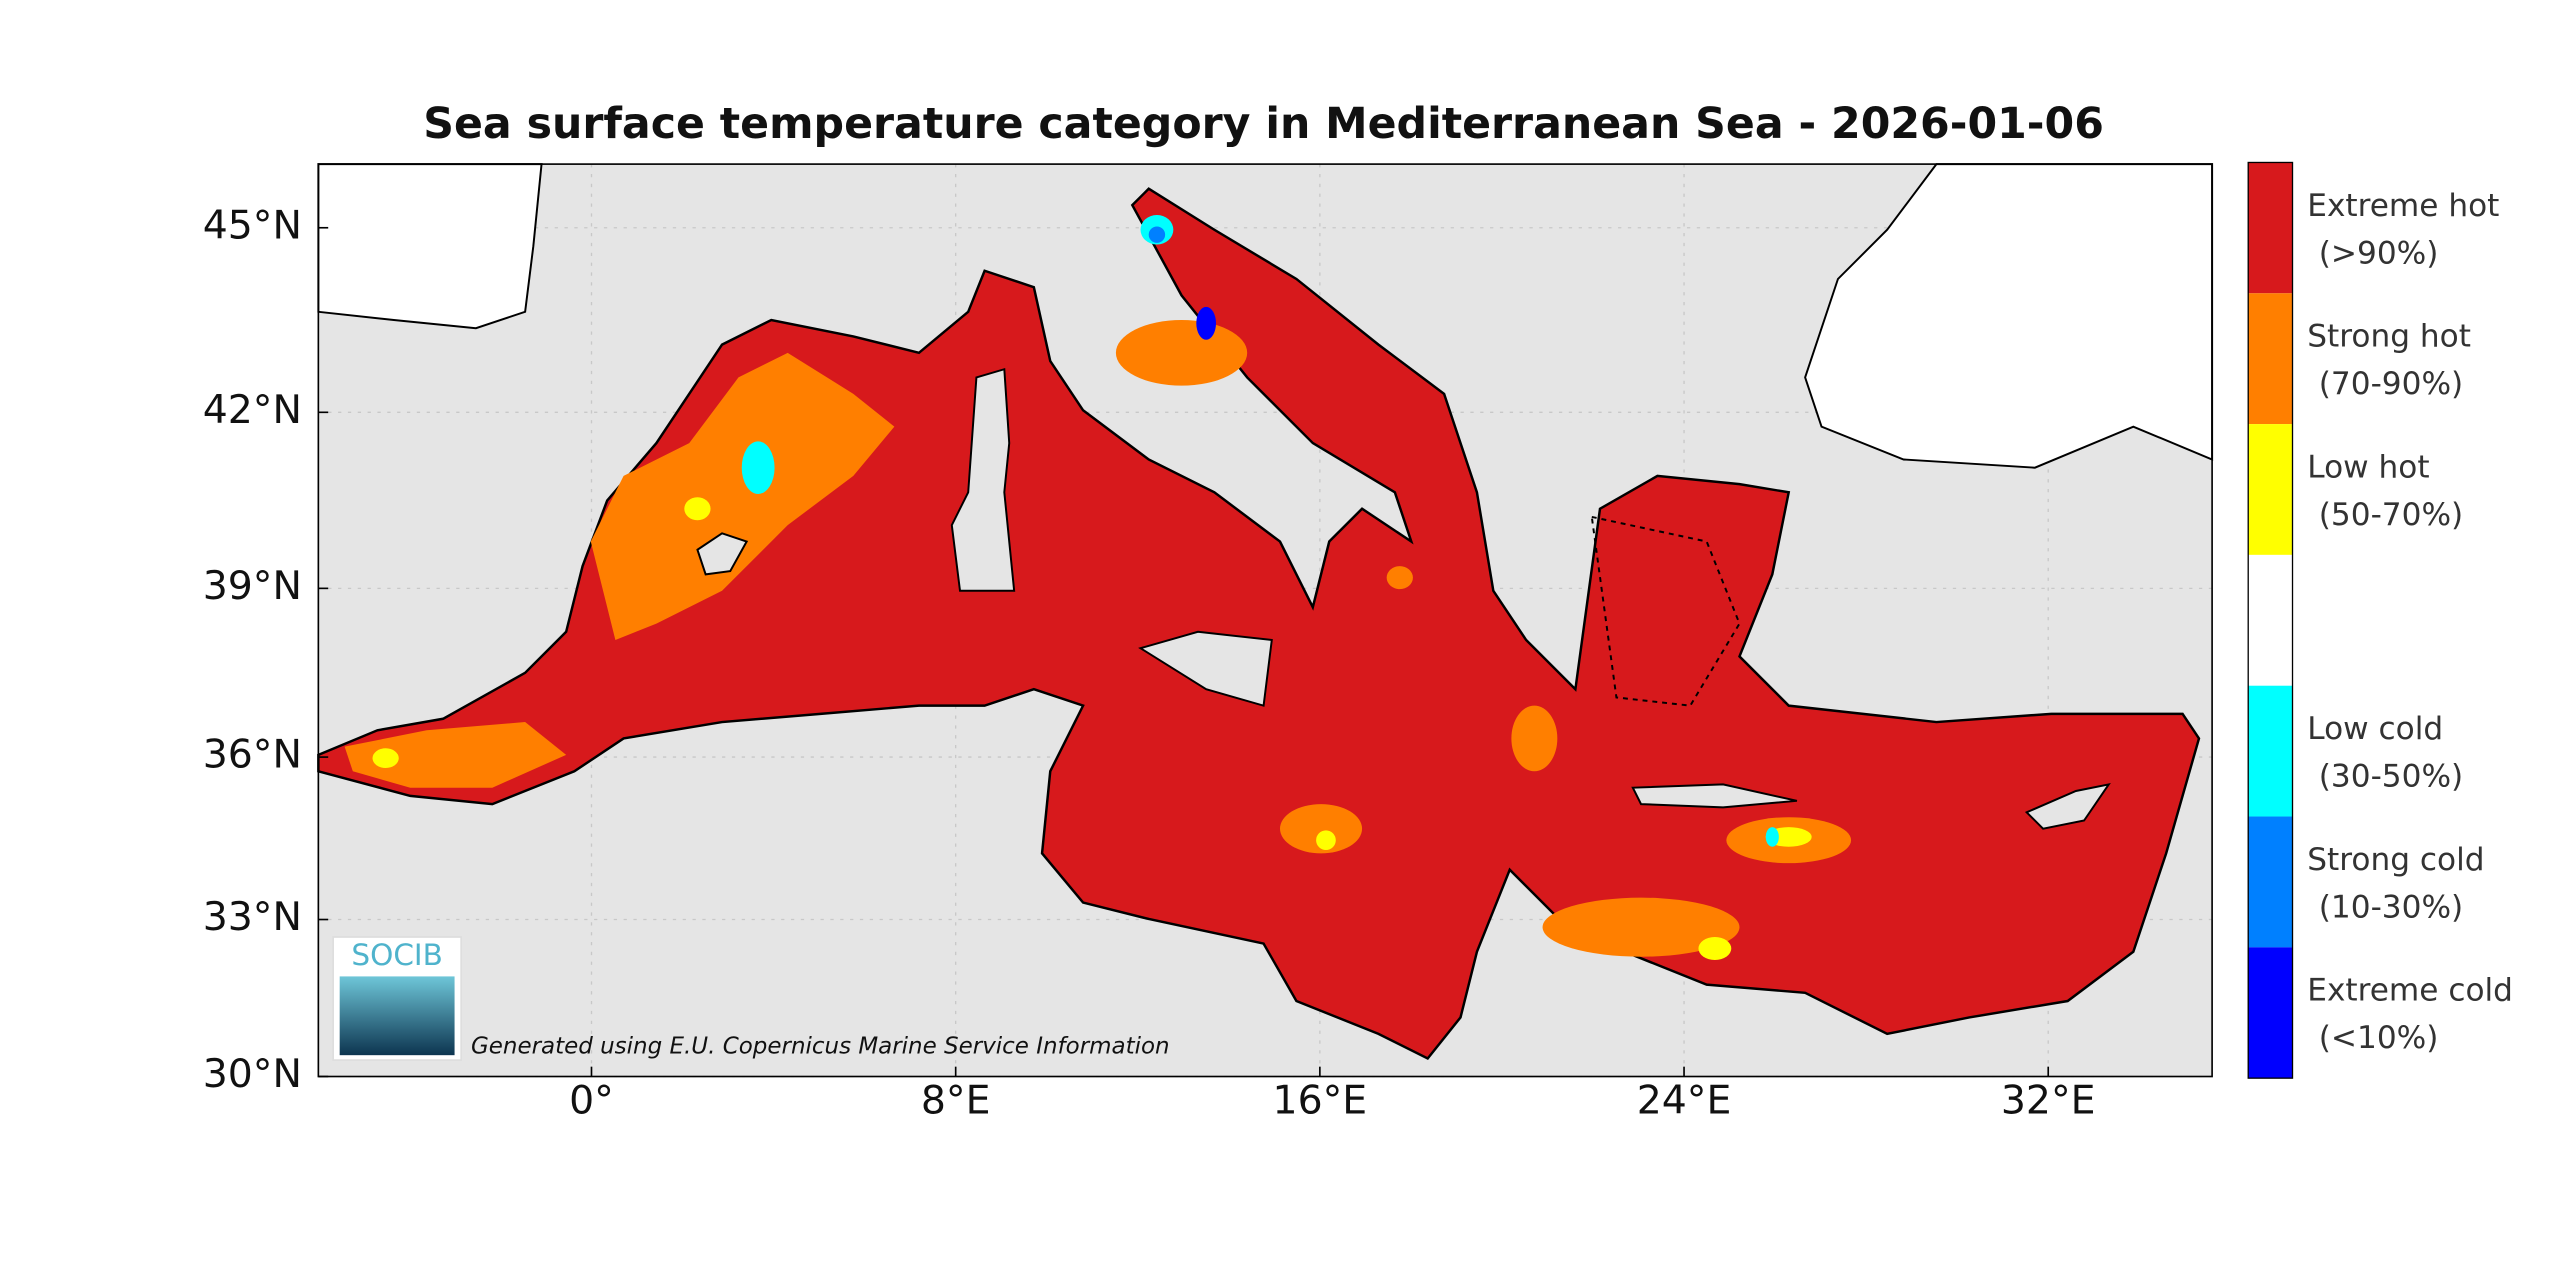 The height and width of the screenshot is (1280, 2560). Describe the element at coordinates (397, 955) in the screenshot. I see `logo-text: SOCIB` at that location.